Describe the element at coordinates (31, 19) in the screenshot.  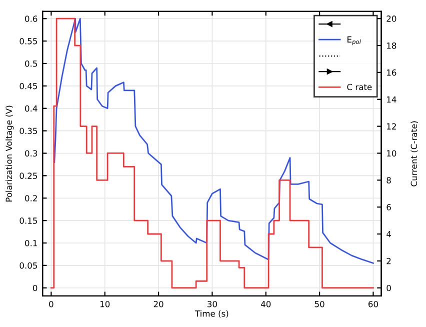
I see `y-tick-label: 0.6` at that location.